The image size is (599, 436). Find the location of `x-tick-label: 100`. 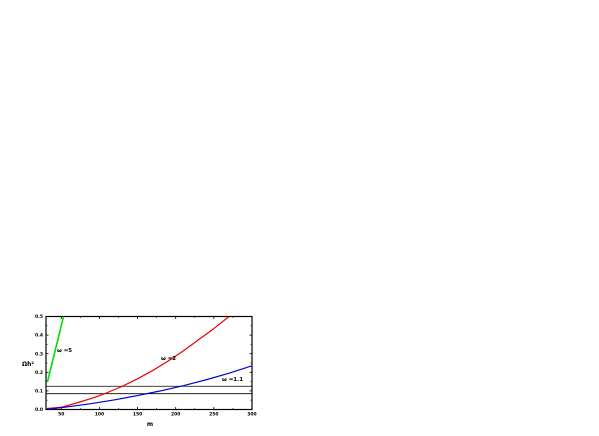

x-tick-label: 100 is located at coordinates (99, 415).